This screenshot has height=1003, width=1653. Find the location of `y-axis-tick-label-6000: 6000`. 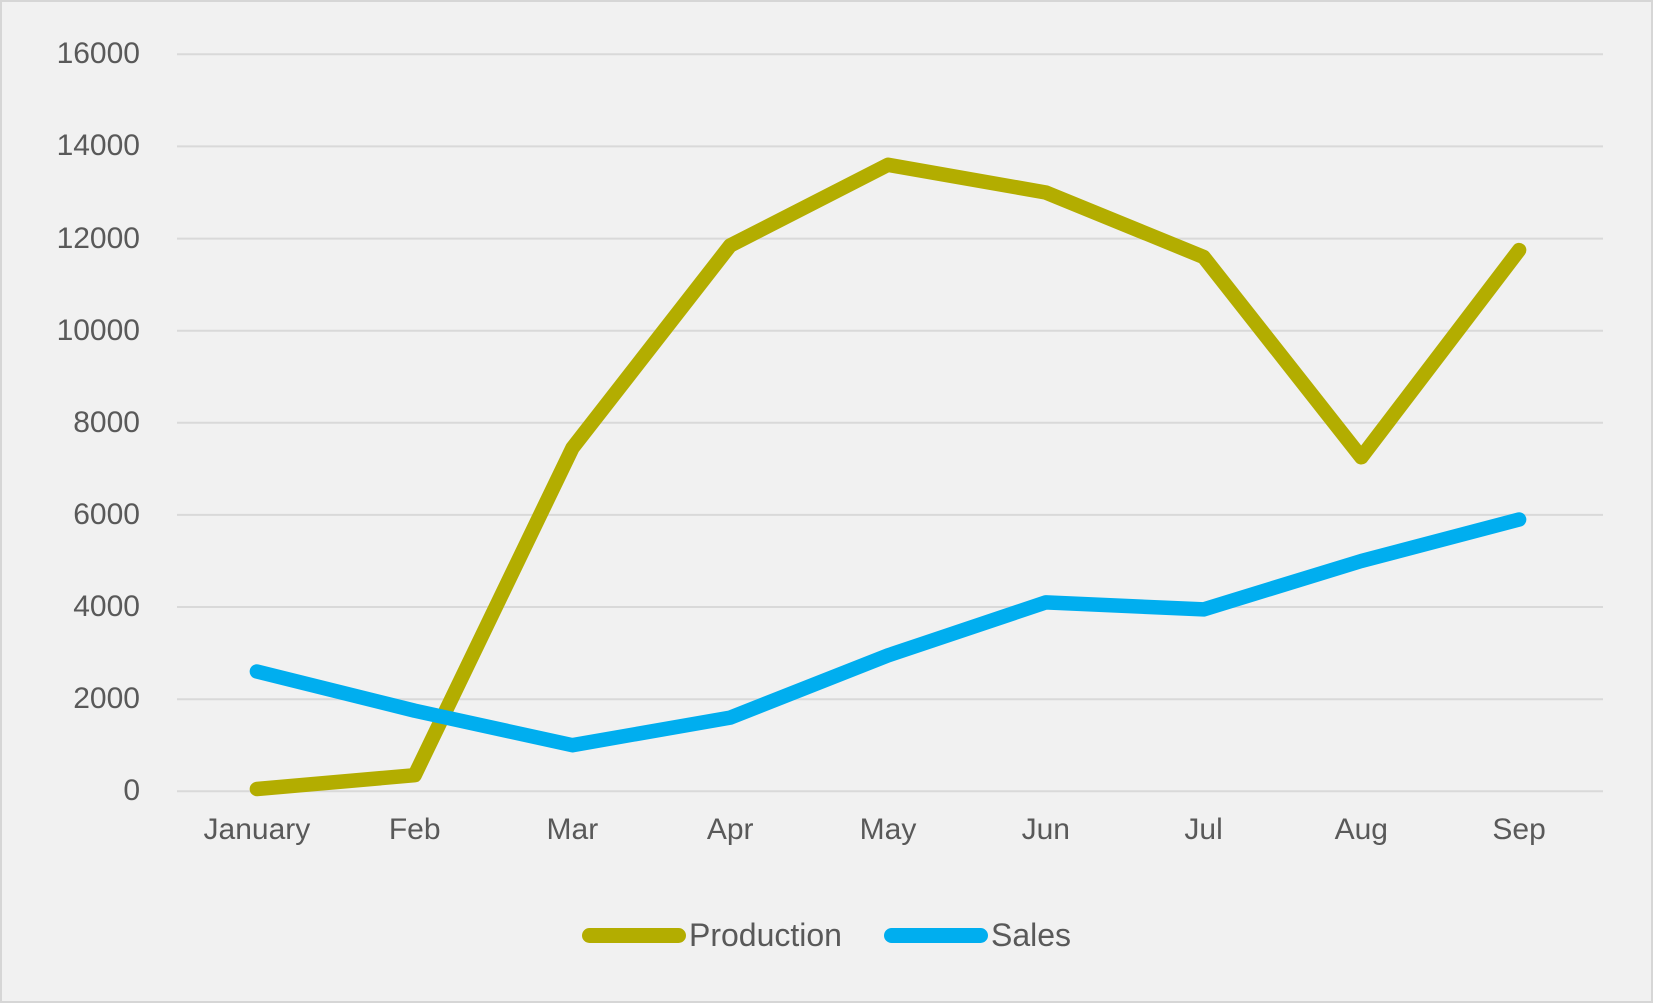

y-axis-tick-label-6000: 6000 is located at coordinates (106, 514).